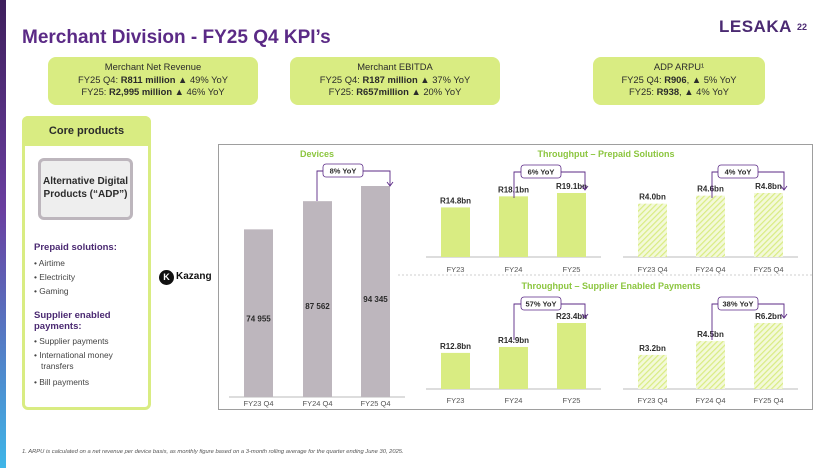  Describe the element at coordinates (455, 200) in the screenshot. I see `data-label: R14.8bn` at that location.